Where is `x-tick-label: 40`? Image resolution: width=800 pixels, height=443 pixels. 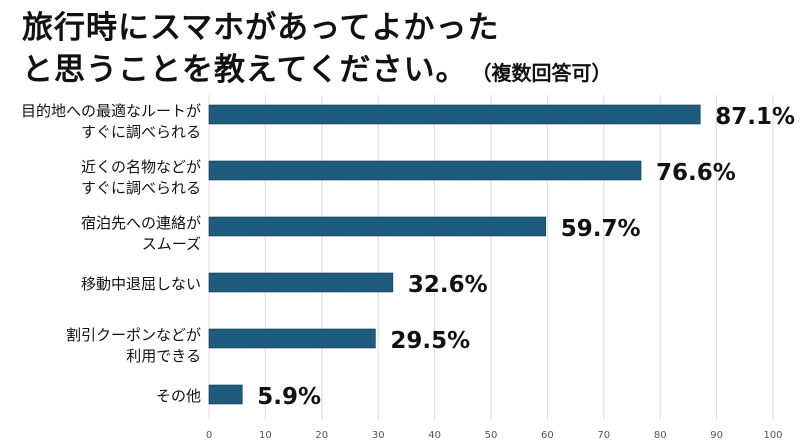 x-tick-label: 40 is located at coordinates (434, 435).